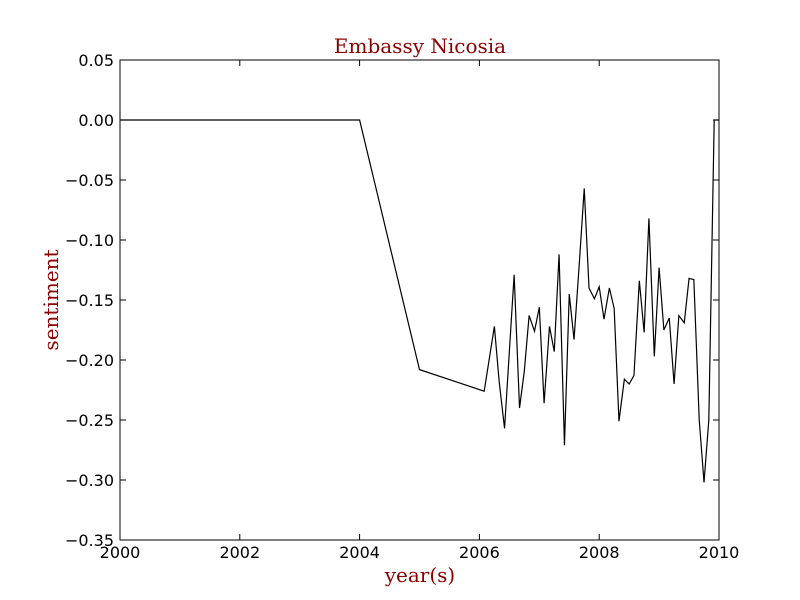 This screenshot has width=800, height=600. Describe the element at coordinates (239, 552) in the screenshot. I see `x-tick-label: 2002` at that location.